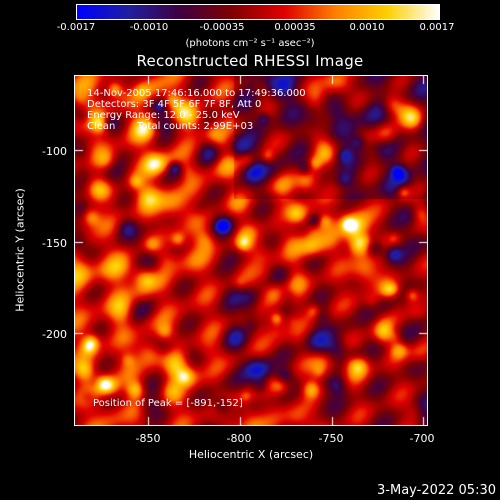  Describe the element at coordinates (54, 243) in the screenshot. I see `y-tick-label: -150` at that location.